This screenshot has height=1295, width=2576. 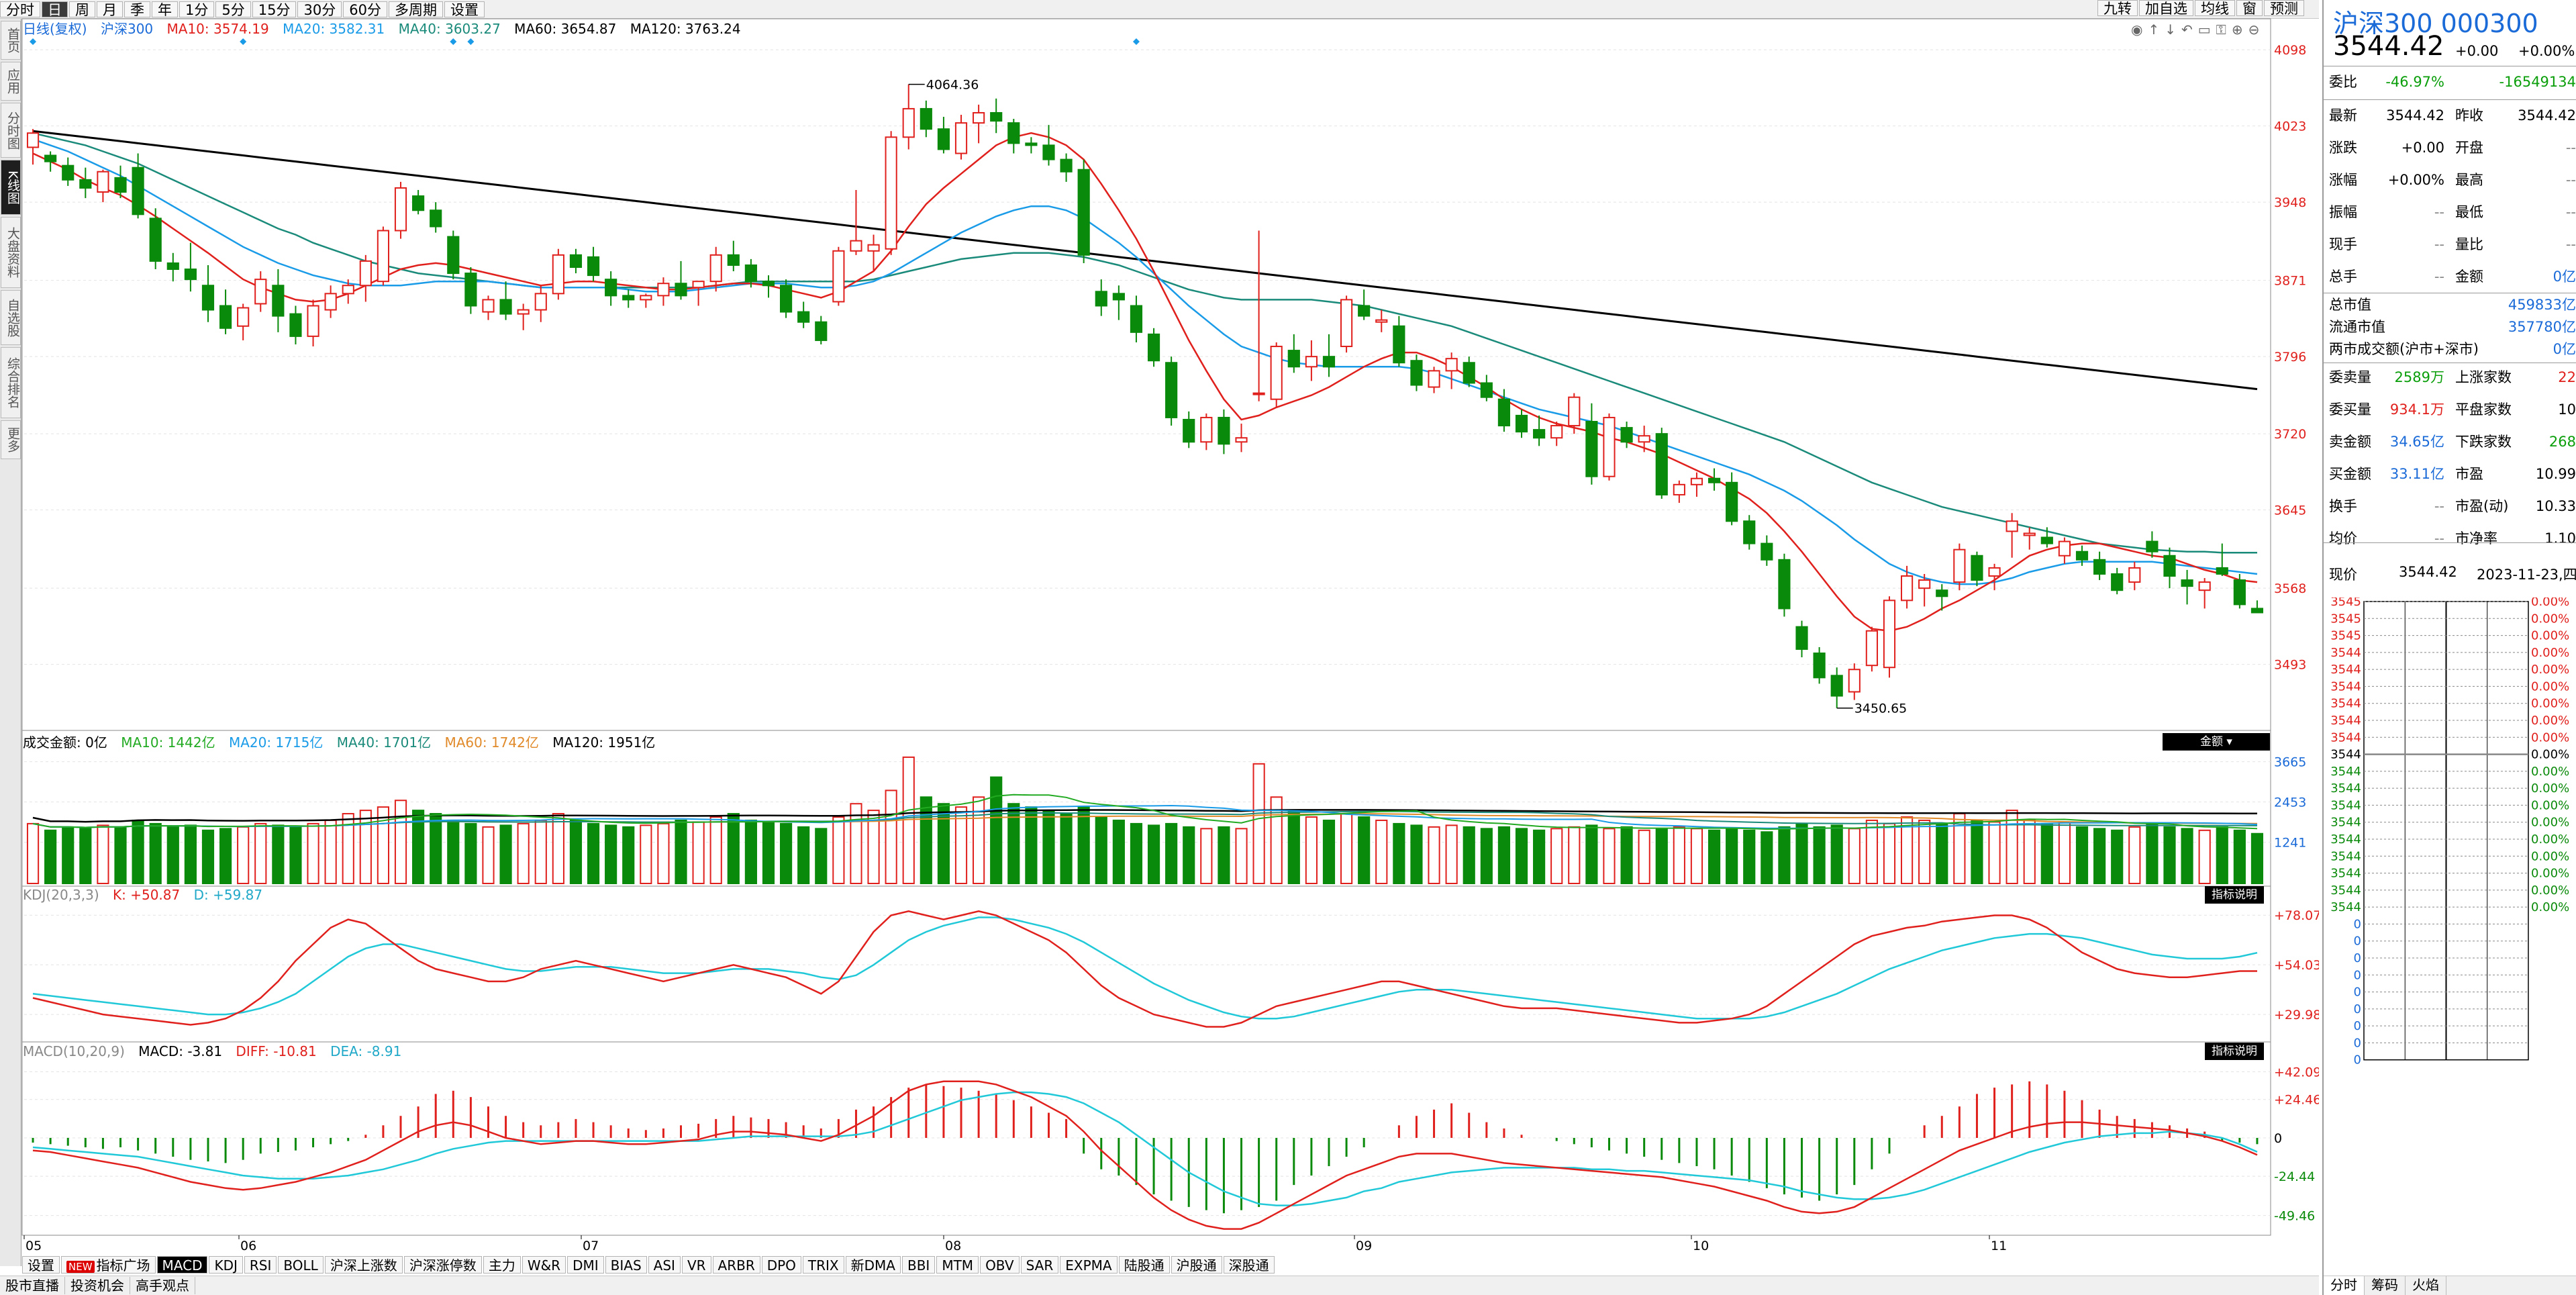 I want to click on volume-axis-label: 2453, so click(x=2290, y=803).